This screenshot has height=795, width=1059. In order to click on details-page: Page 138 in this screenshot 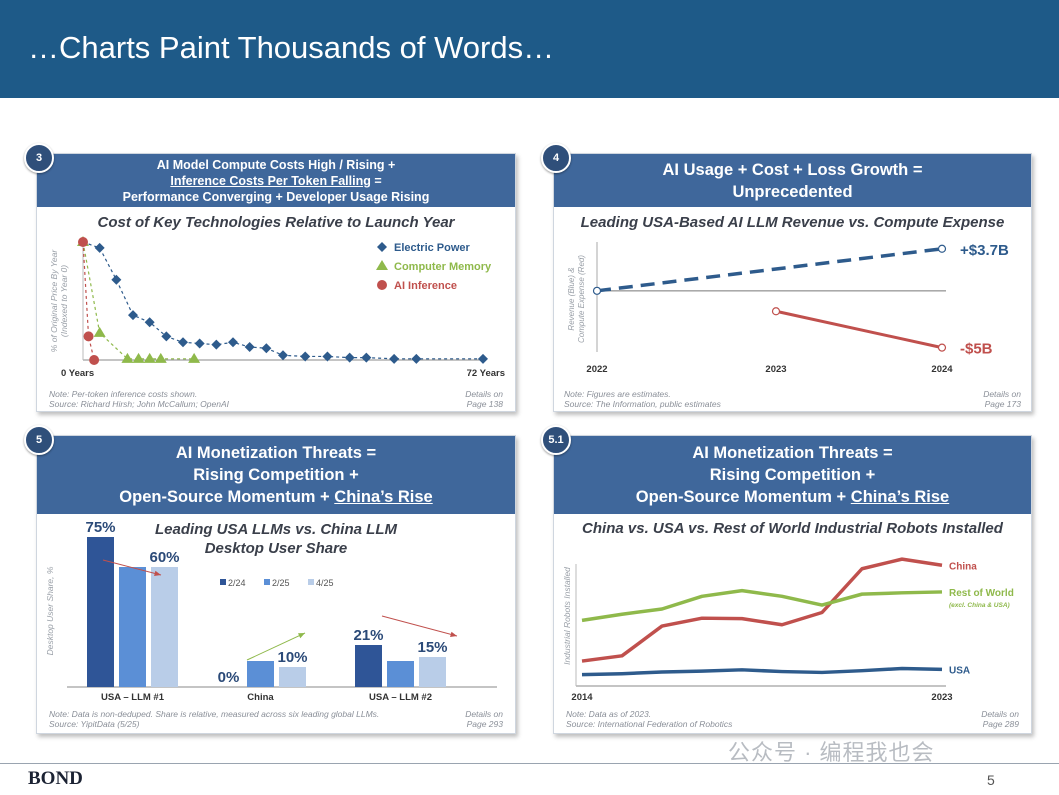, I will do `click(484, 404)`.